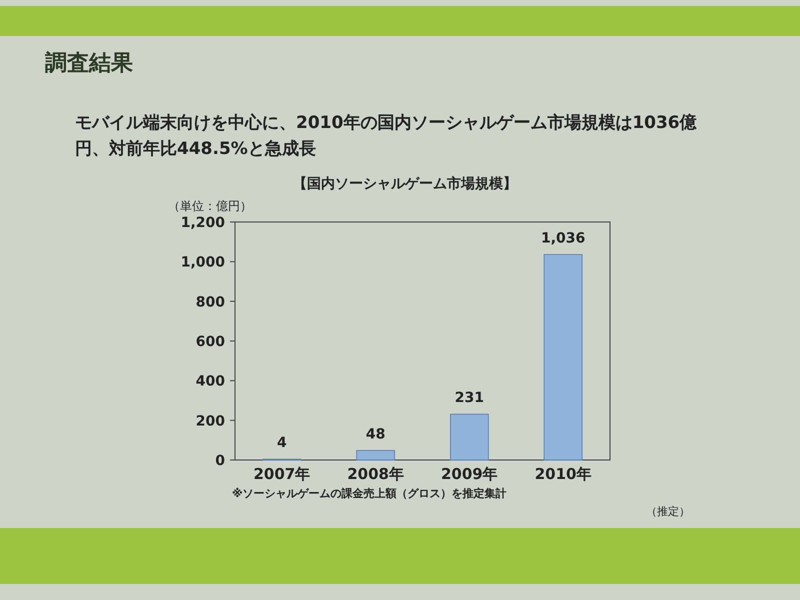 Image resolution: width=800 pixels, height=600 pixels. What do you see at coordinates (405, 183) in the screenshot?
I see `text: 【国内ソーシャルゲーム市場規模】` at bounding box center [405, 183].